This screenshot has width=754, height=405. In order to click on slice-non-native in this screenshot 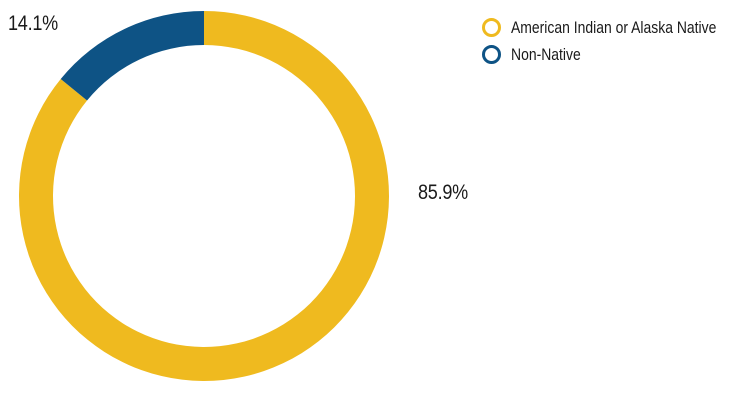, I will do `click(132, 56)`.